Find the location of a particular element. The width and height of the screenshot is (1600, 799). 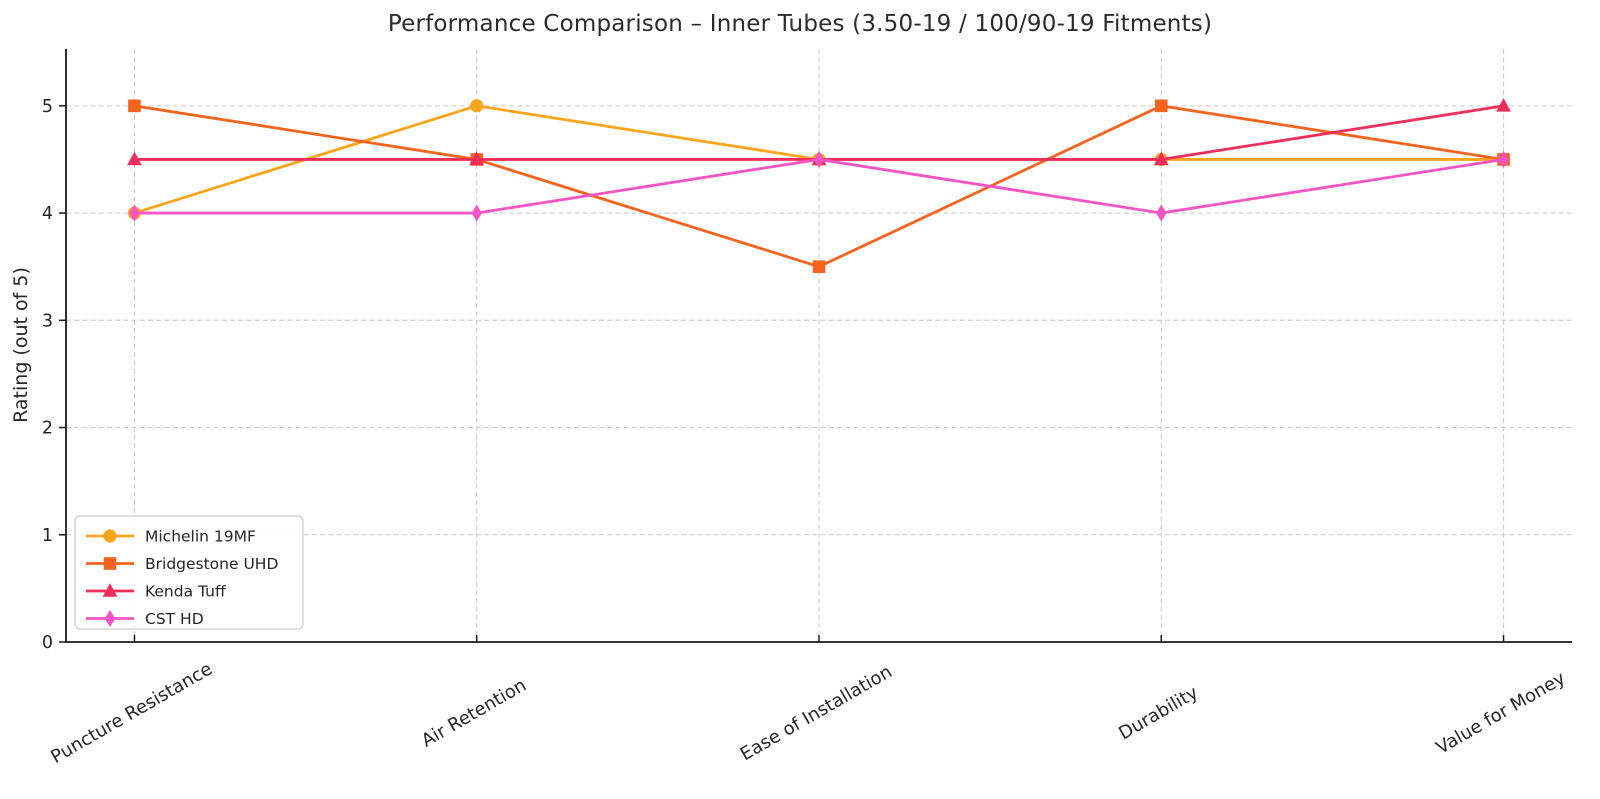

legend-label: Michelin 19MF is located at coordinates (200, 537).